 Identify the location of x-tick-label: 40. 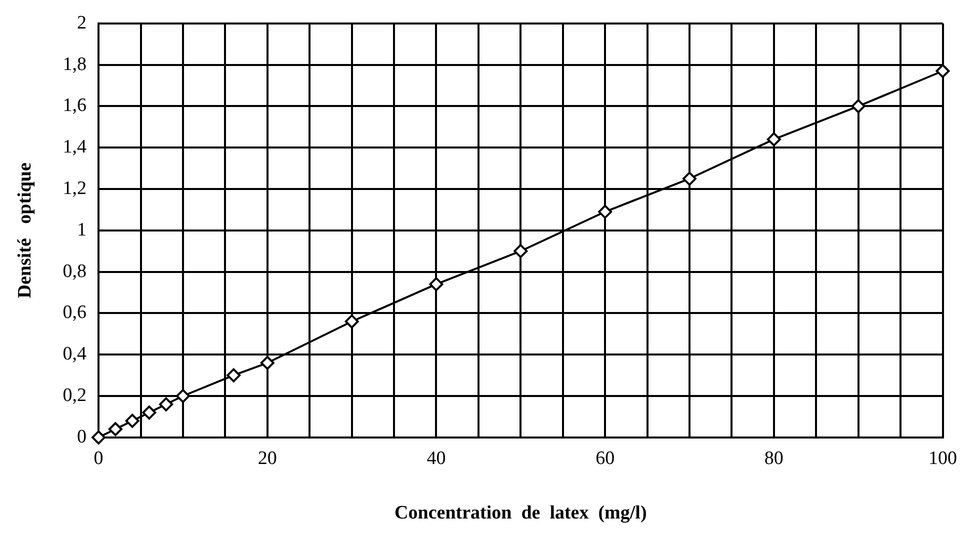
(436, 458).